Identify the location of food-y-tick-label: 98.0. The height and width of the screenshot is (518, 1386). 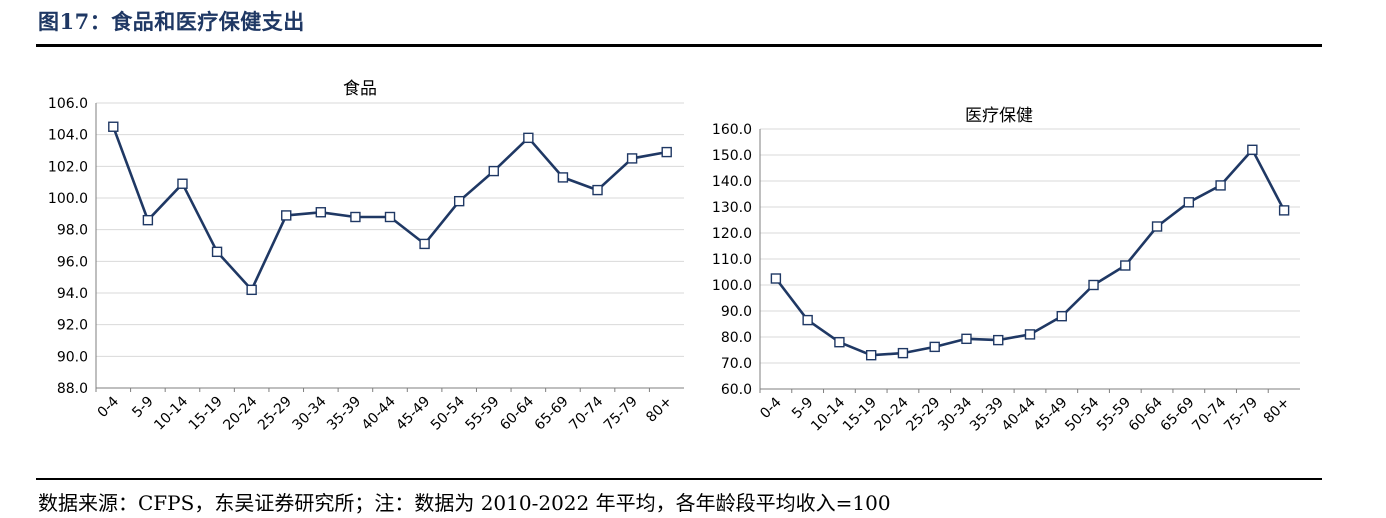
(72, 231).